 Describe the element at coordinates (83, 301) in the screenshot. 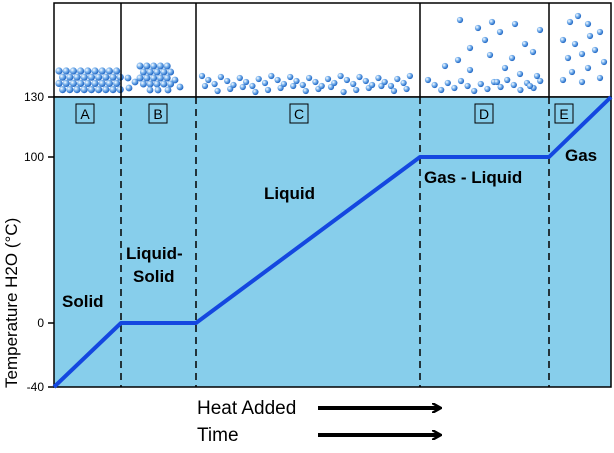

I see `phase-label-solid: Solid` at that location.